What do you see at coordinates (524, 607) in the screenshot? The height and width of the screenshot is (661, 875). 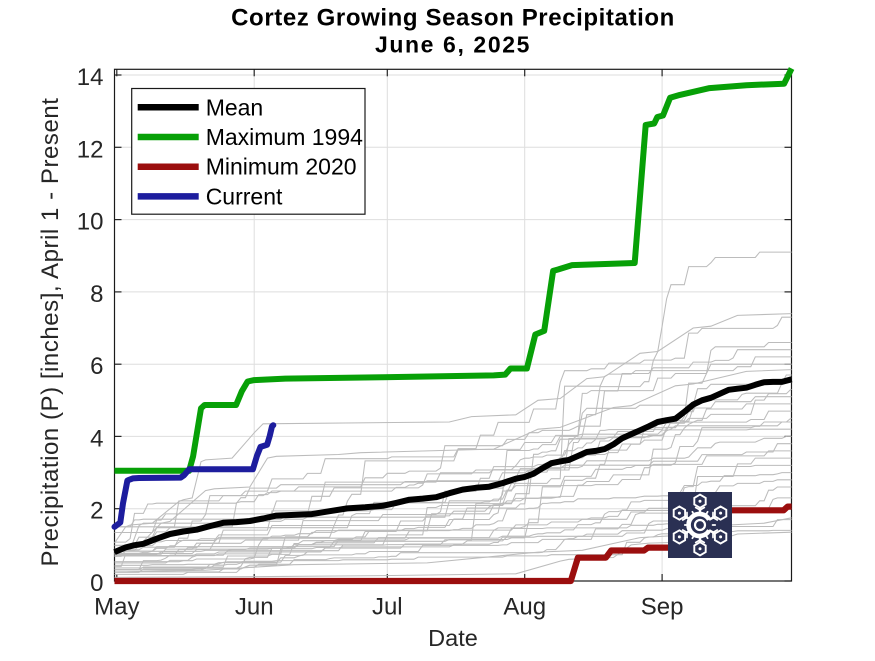 I see `svg-text: Aug` at bounding box center [524, 607].